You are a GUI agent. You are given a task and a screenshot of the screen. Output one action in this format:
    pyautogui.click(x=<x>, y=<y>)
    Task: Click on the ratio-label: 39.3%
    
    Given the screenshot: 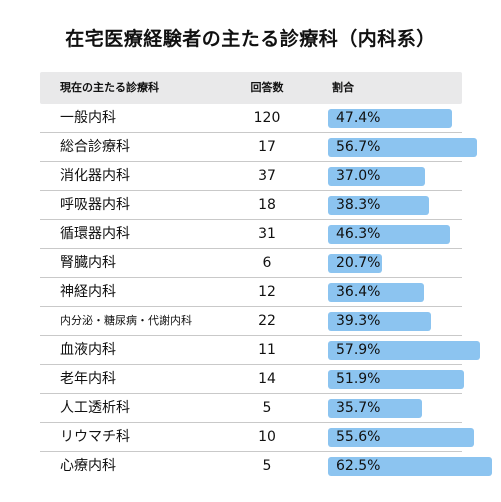 What is the action you would take?
    pyautogui.click(x=358, y=321)
    